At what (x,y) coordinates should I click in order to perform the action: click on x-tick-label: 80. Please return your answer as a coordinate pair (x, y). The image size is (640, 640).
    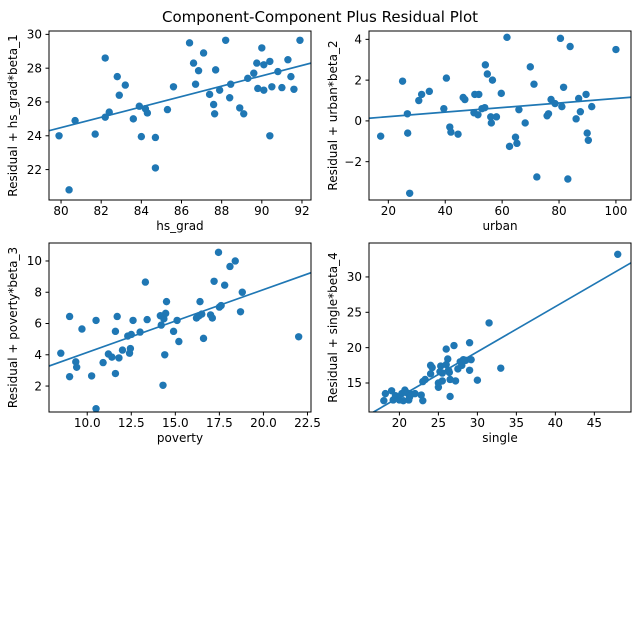
    Looking at the image, I should click on (60, 211).